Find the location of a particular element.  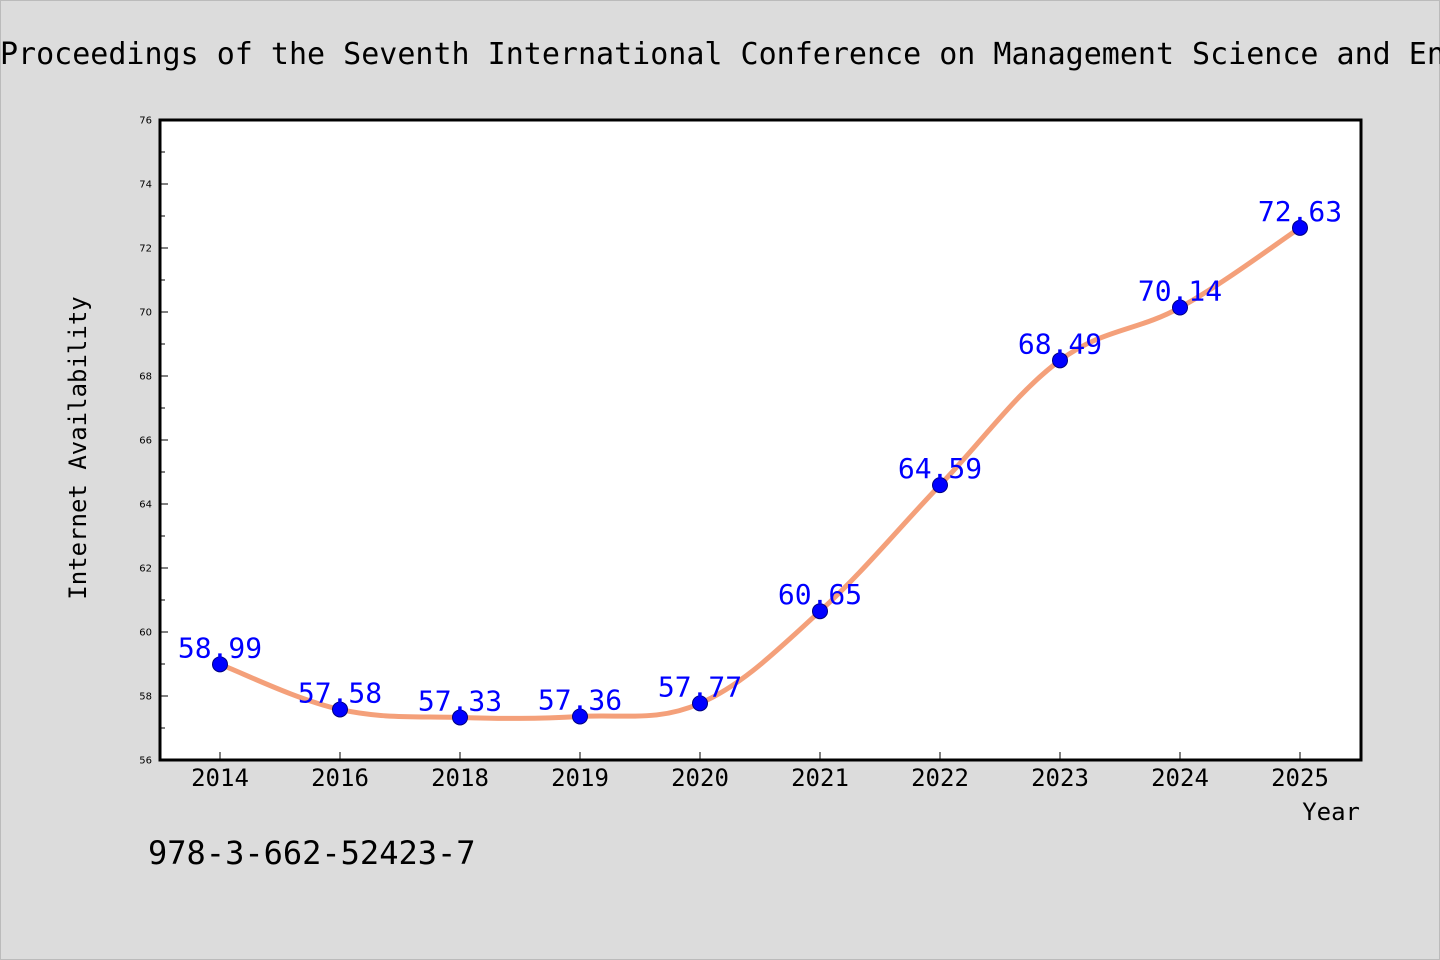

x-tick-label: 2021 is located at coordinates (820, 778).